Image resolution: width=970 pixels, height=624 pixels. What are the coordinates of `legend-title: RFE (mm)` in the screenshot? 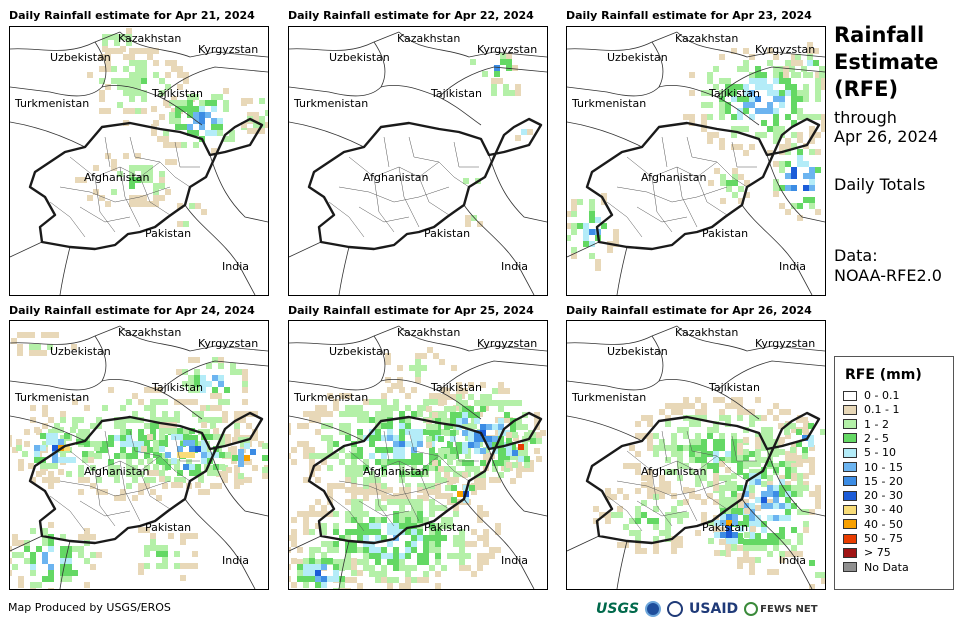 It's located at (883, 375).